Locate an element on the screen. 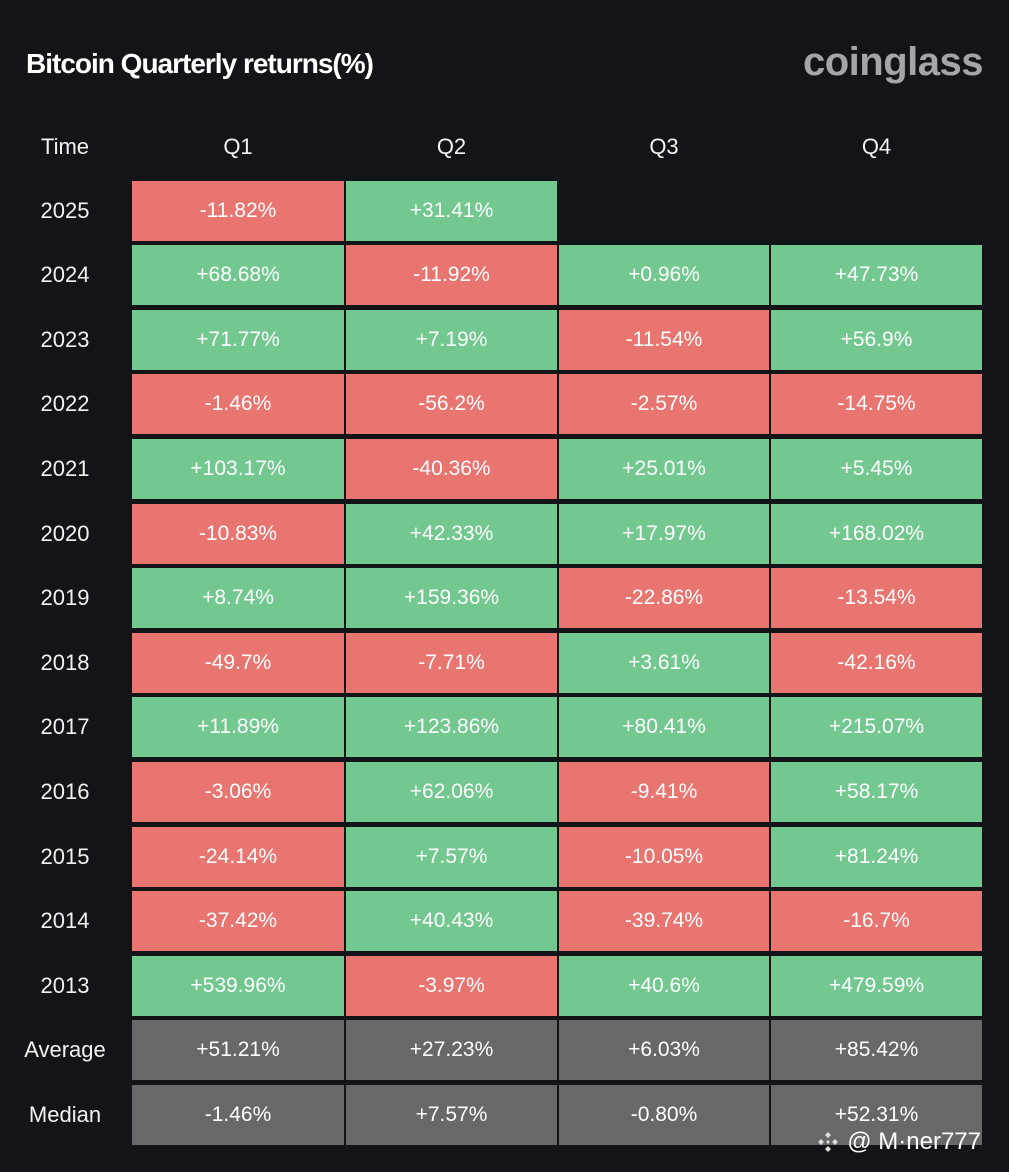 The image size is (1009, 1172). return-cell: +5.45% is located at coordinates (876, 468).